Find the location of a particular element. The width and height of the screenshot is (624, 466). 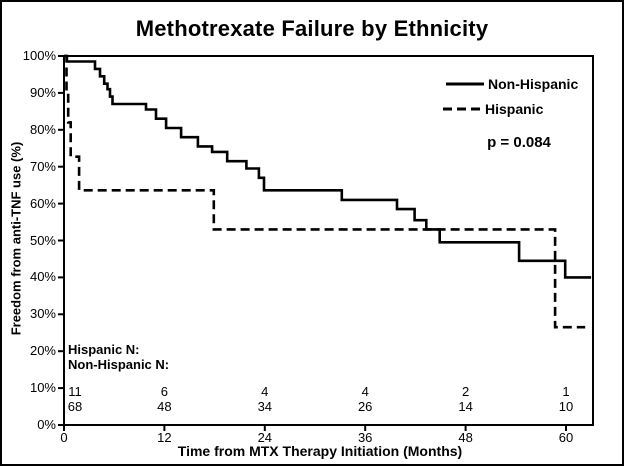

legend-label-hispanic: Hispanic is located at coordinates (514, 109).